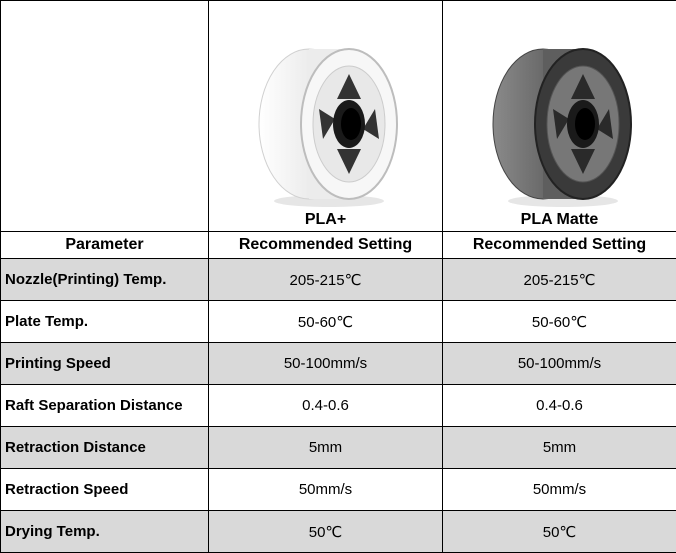  What do you see at coordinates (105, 490) in the screenshot?
I see `param-label: Retraction Speed` at bounding box center [105, 490].